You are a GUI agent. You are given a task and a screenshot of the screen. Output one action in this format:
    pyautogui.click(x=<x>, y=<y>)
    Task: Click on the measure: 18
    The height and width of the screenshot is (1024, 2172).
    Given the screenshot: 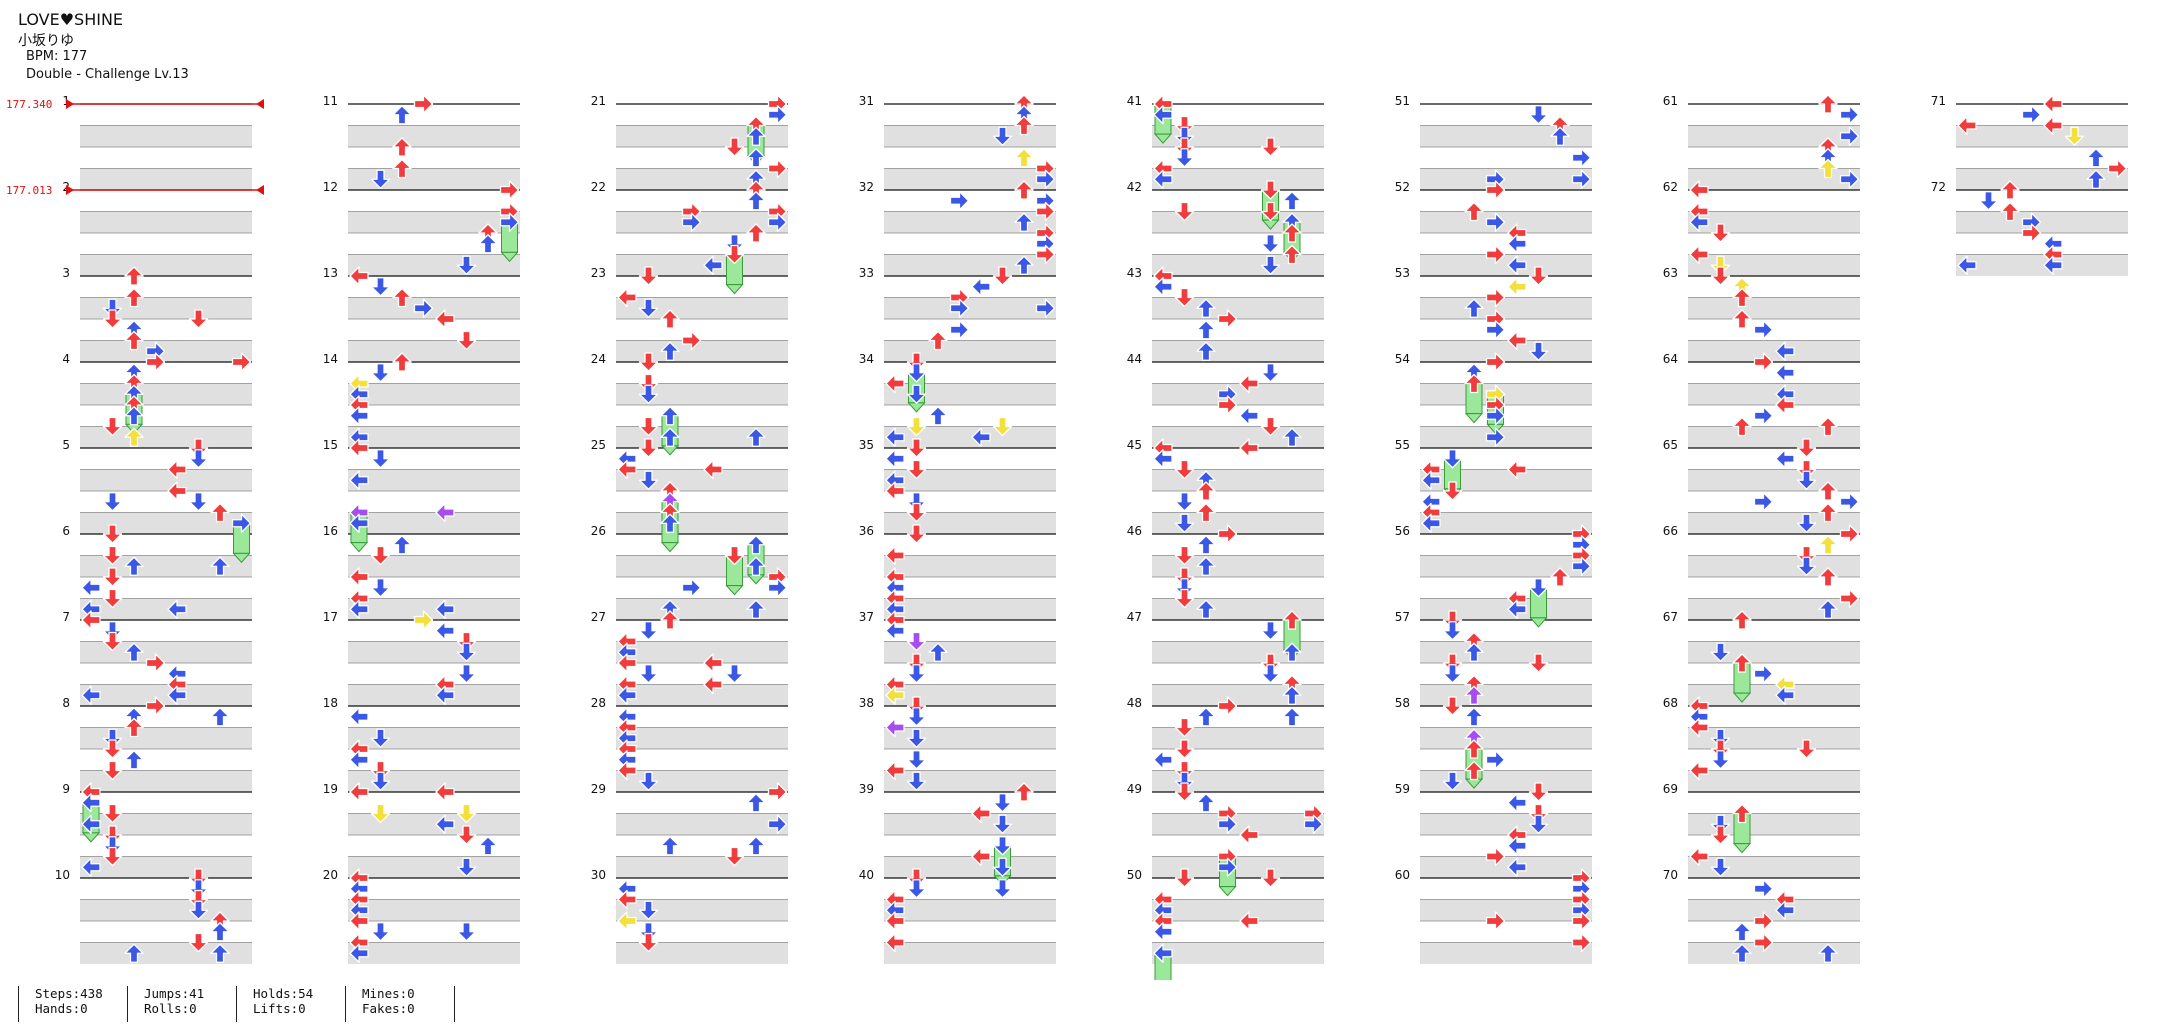 What is the action you would take?
    pyautogui.click(x=421, y=744)
    